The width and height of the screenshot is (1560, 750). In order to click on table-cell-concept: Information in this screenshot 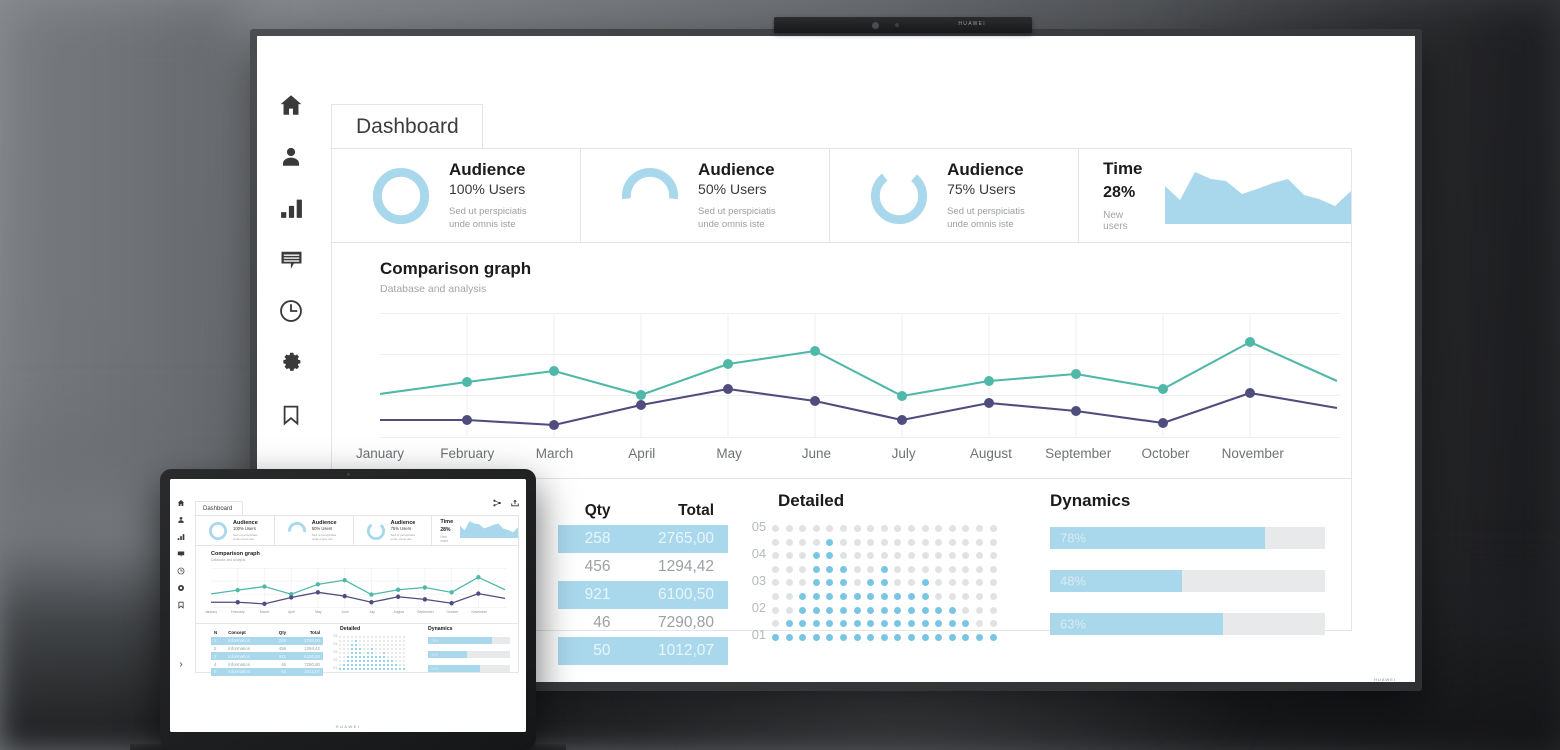, I will do `click(247, 671)`.